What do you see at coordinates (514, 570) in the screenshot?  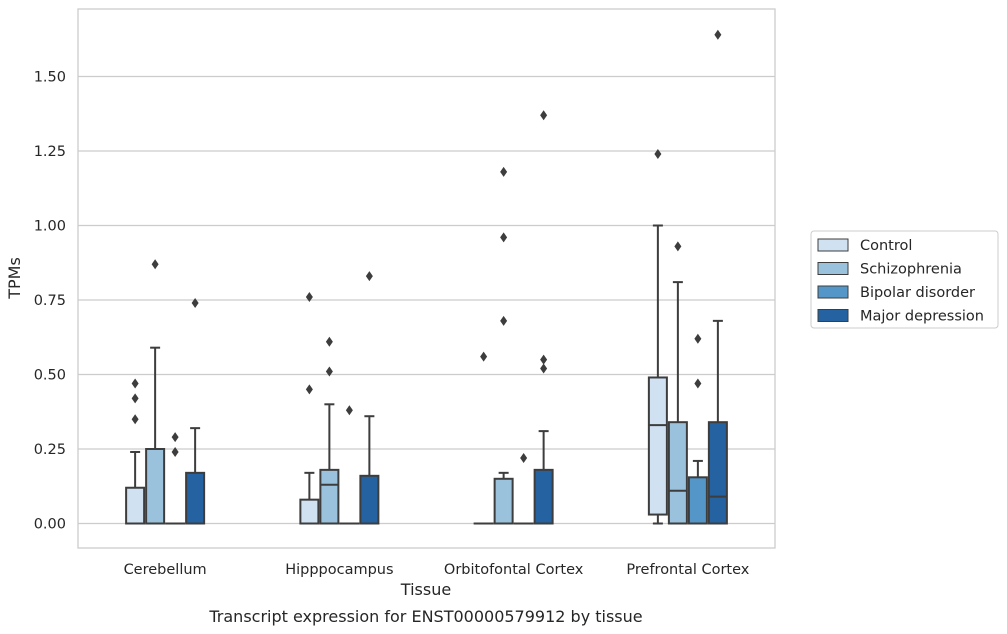 I see `x-tick-label: Orbitofontal Cortex` at bounding box center [514, 570].